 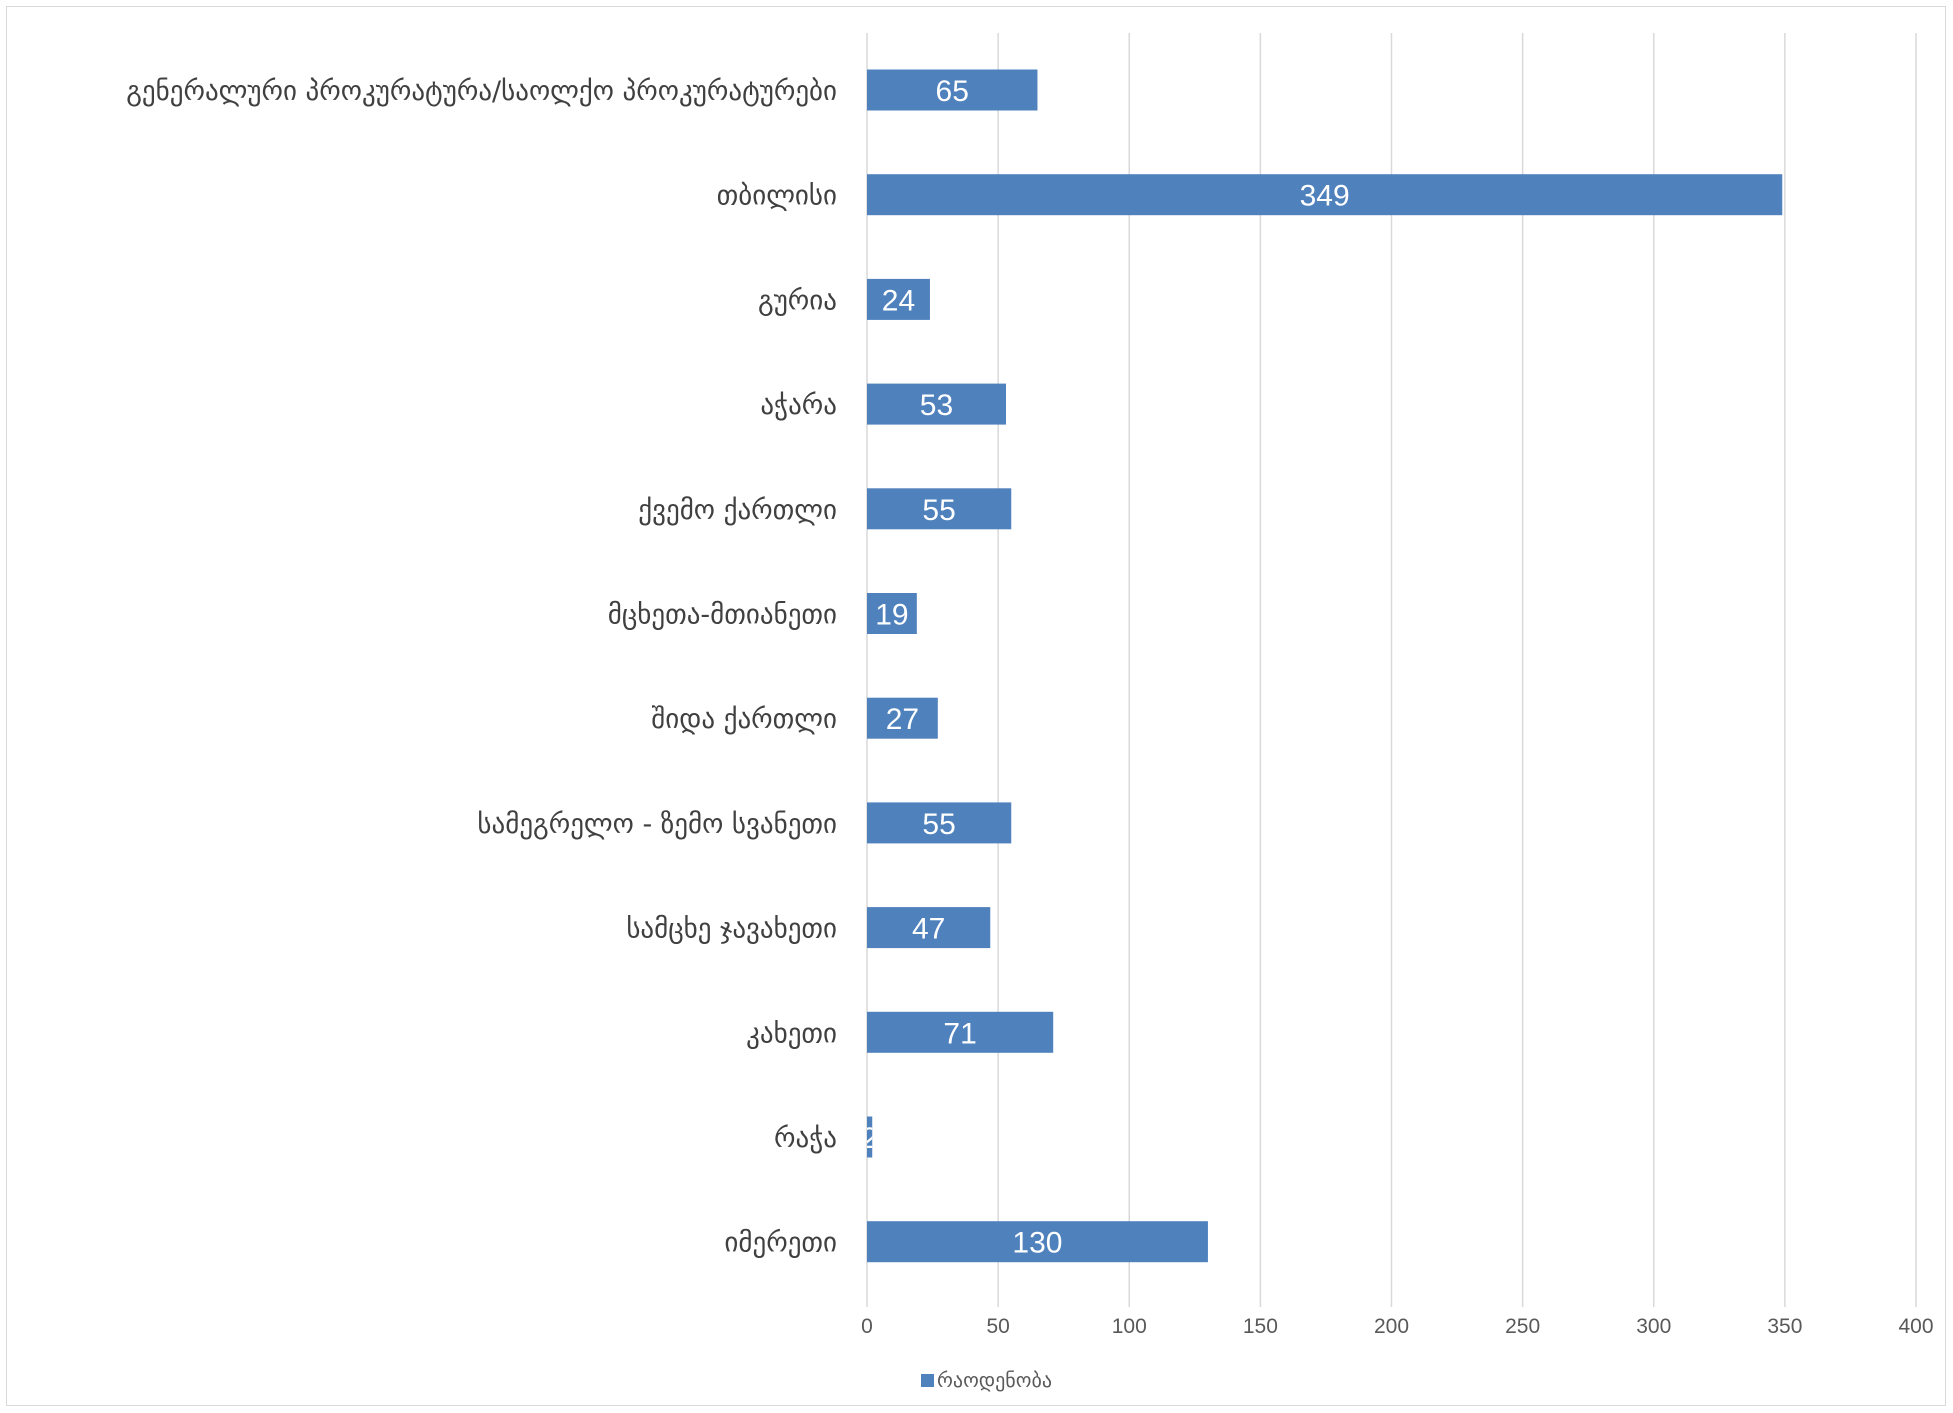 I want to click on category-label: აჭარა, so click(x=798, y=405).